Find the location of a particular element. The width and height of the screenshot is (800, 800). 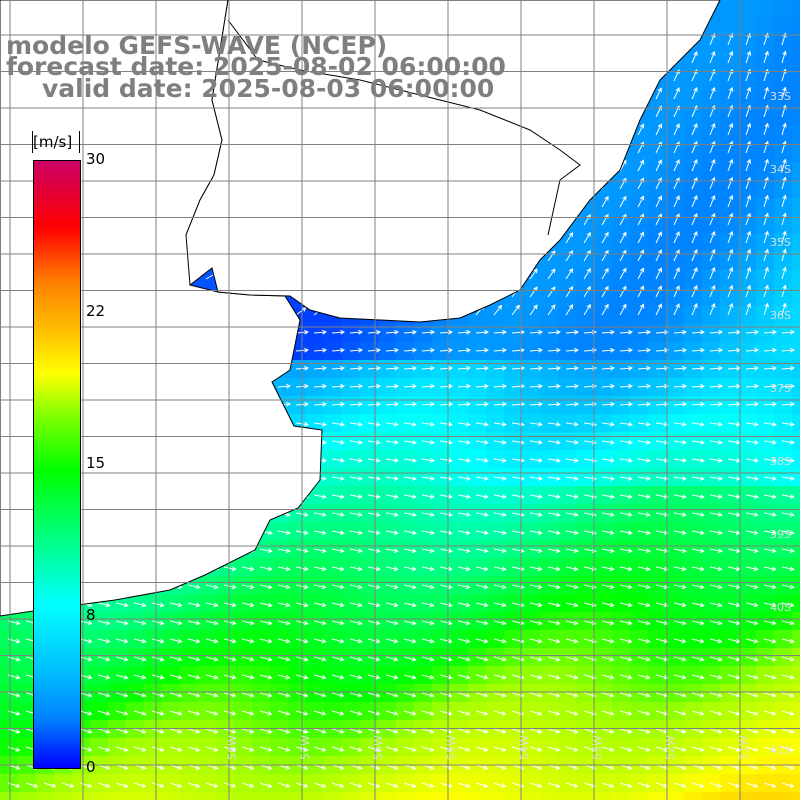

latitude-label: 39S is located at coordinates (780, 534).